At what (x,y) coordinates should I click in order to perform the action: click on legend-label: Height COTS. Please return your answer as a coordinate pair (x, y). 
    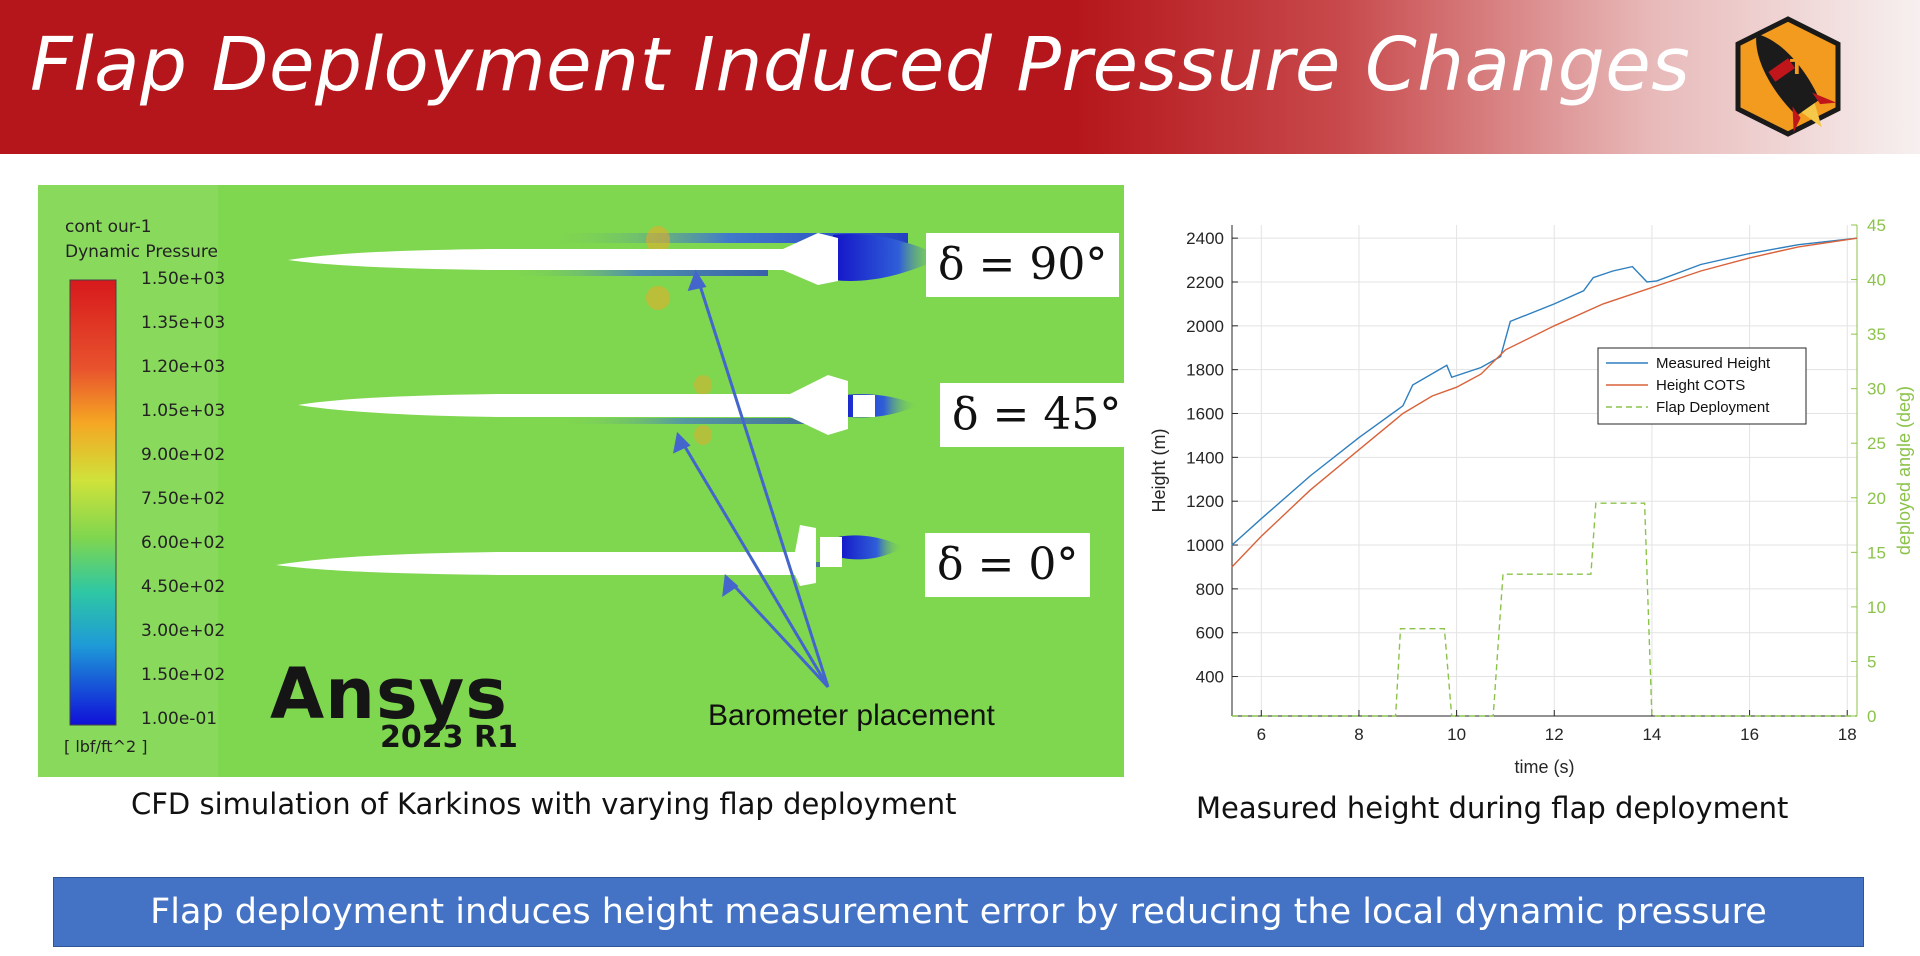
    Looking at the image, I should click on (1700, 385).